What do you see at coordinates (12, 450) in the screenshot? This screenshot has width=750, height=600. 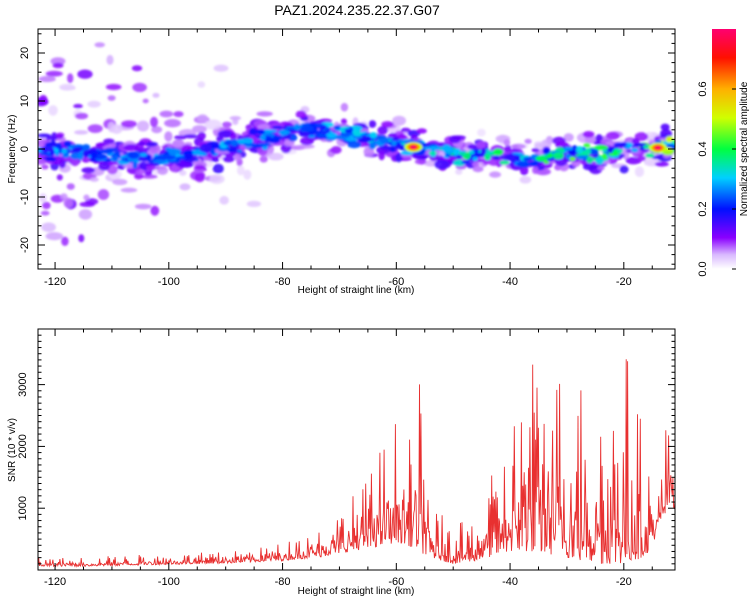 I see `snr-y-axis-label: SNR (10 * v/v)` at bounding box center [12, 450].